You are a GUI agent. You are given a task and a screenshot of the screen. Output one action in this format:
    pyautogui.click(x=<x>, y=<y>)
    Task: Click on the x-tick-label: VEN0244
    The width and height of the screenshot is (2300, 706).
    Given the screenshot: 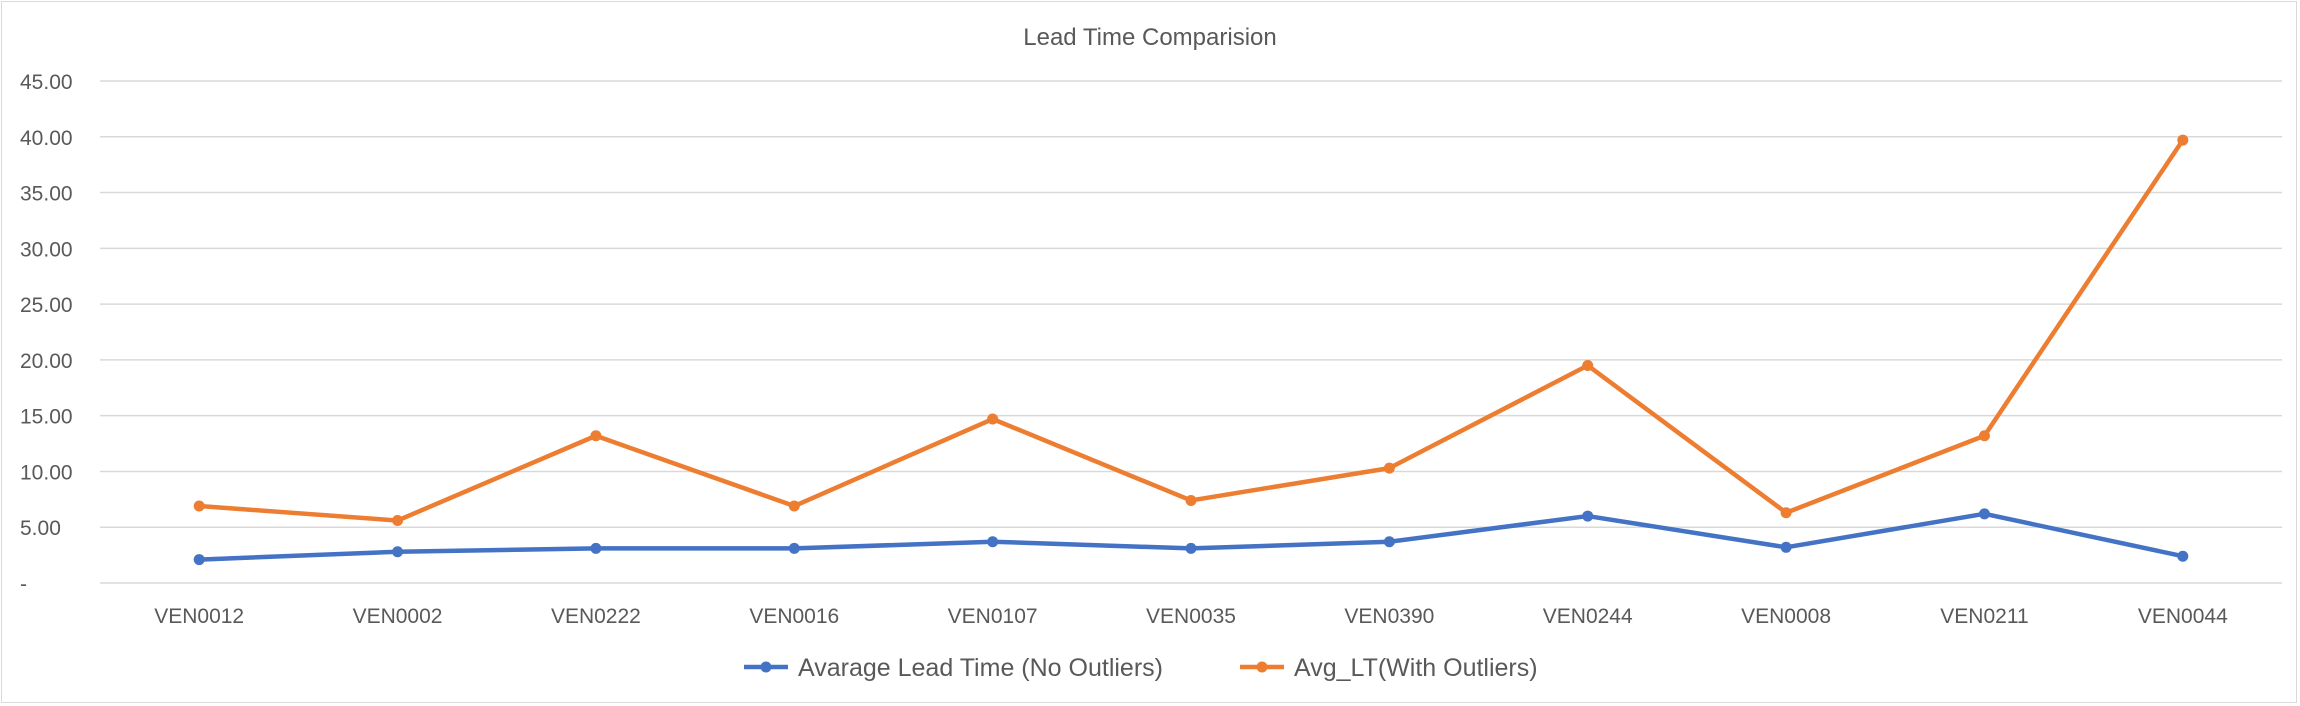 What is the action you would take?
    pyautogui.click(x=1588, y=616)
    